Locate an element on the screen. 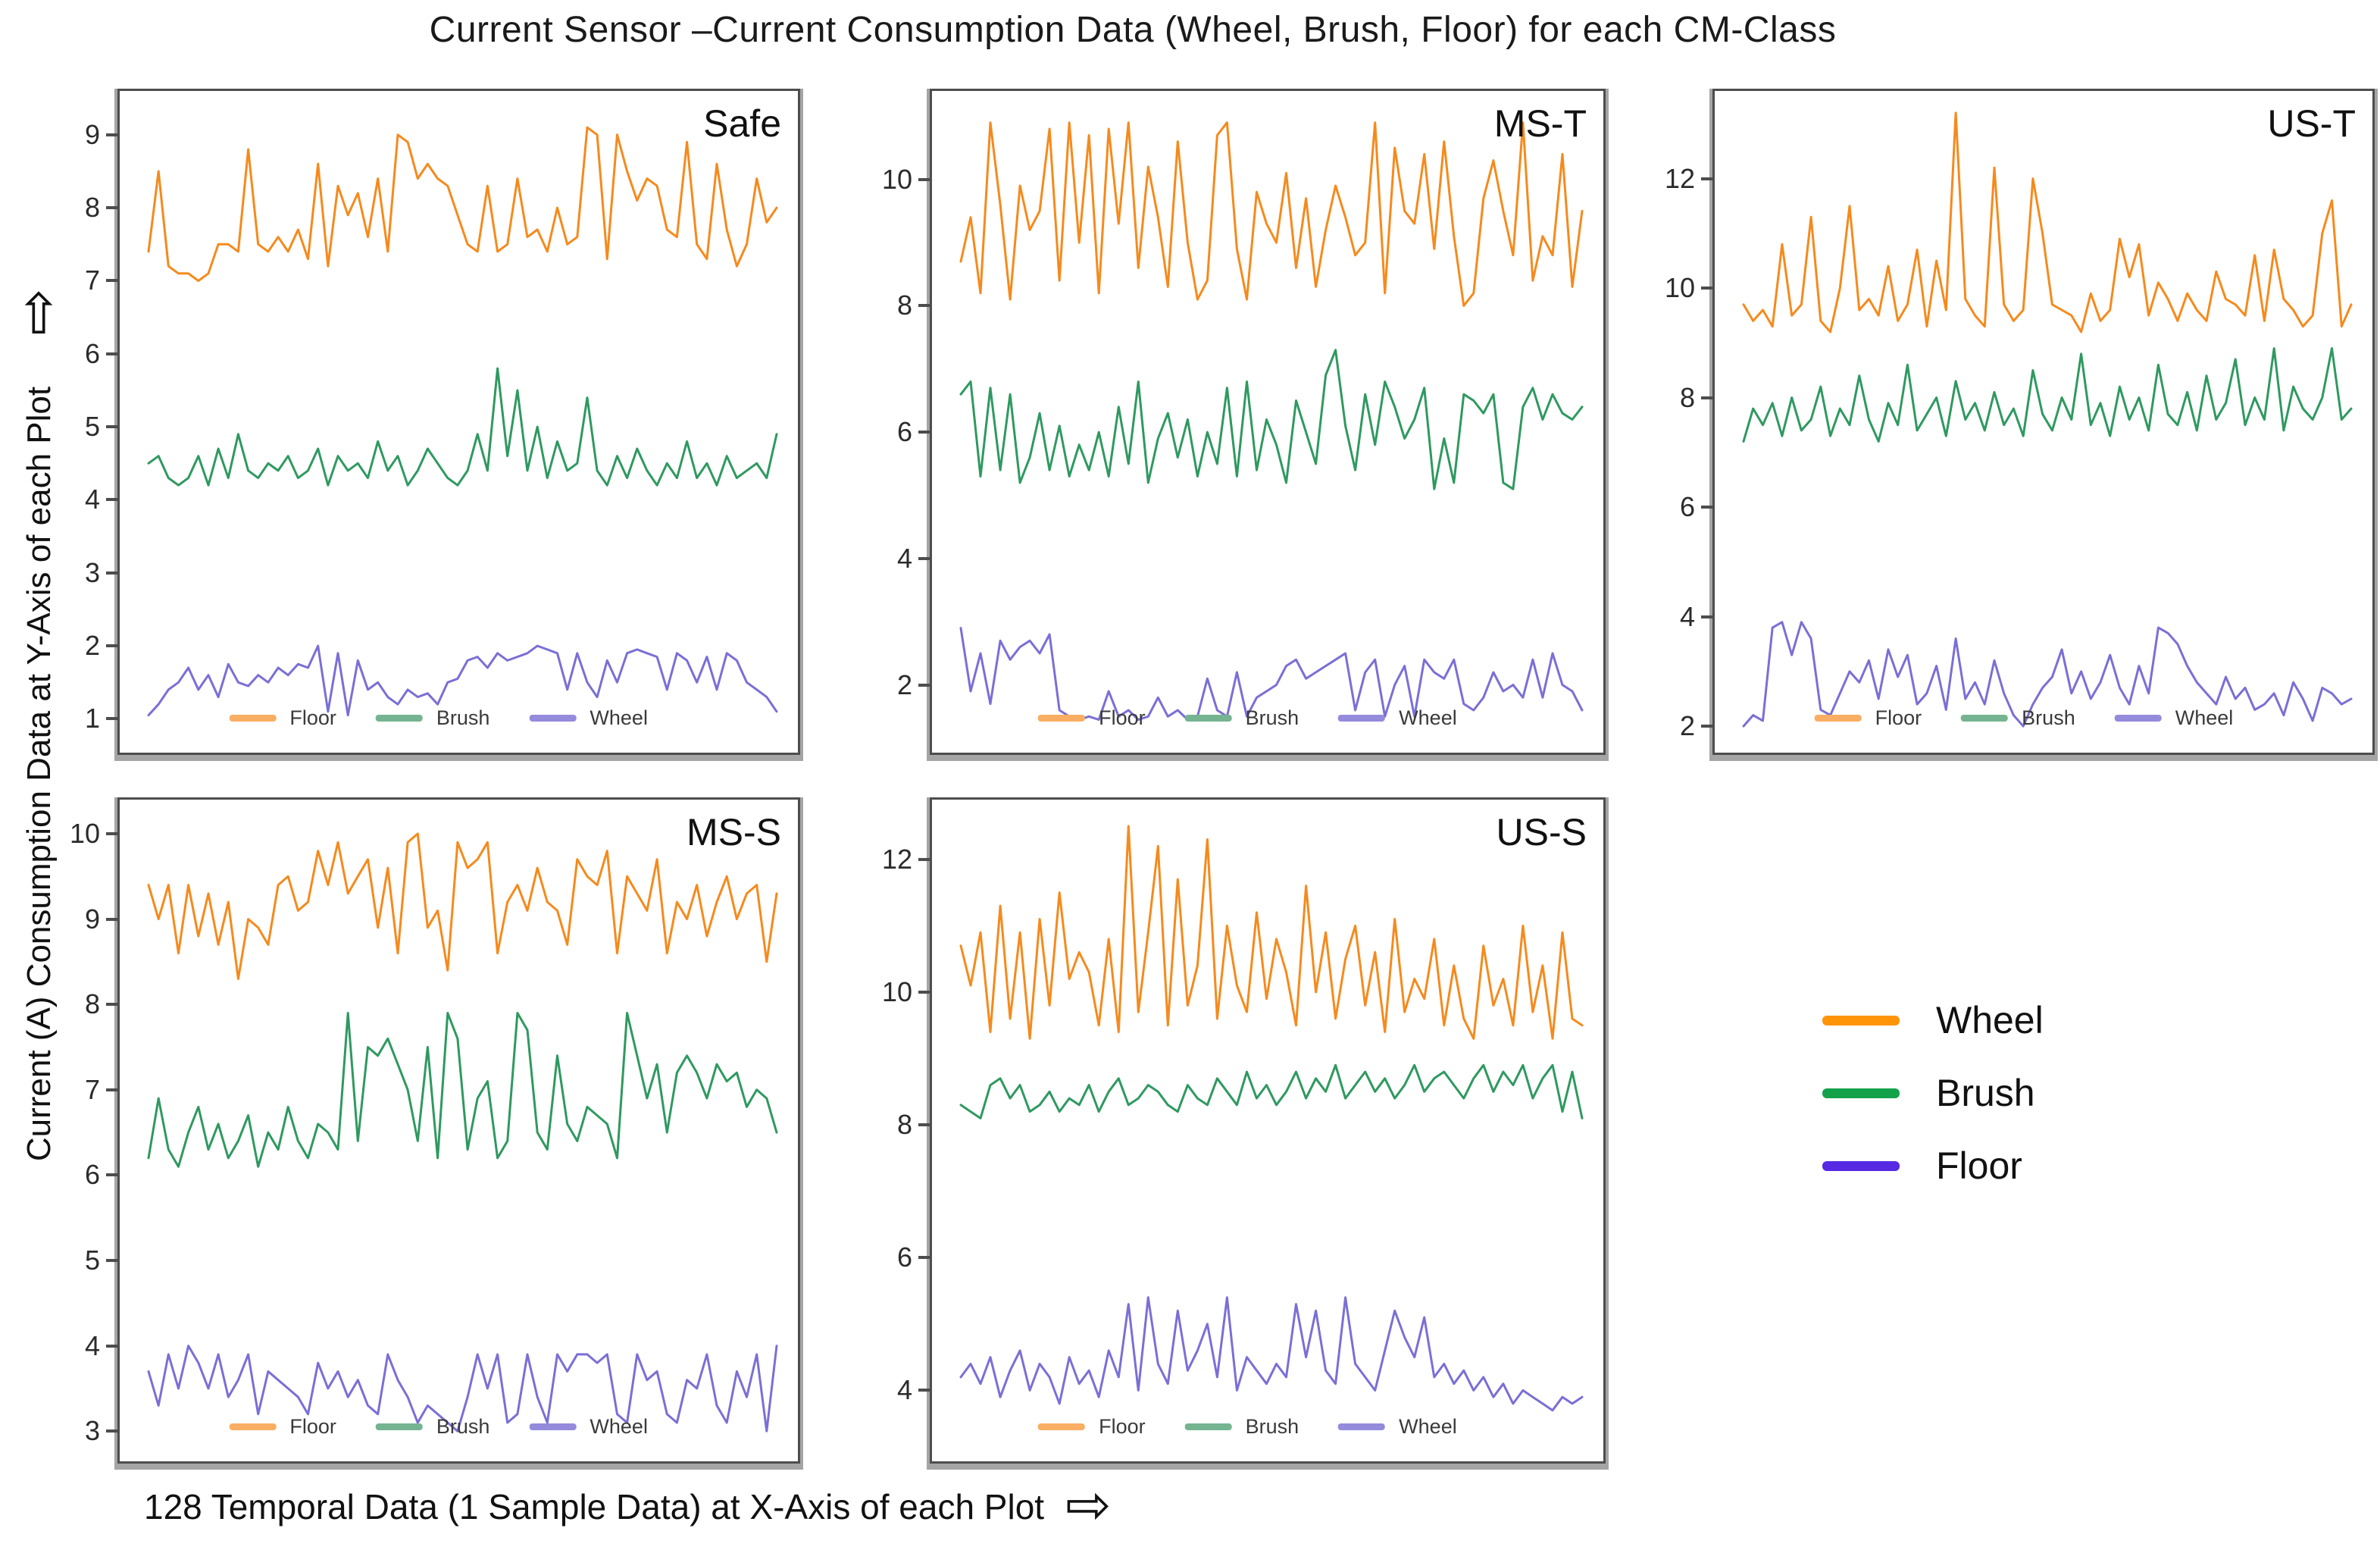 This screenshot has width=2380, height=1550. subplot-ms-t: MS-T Floor Brush Wheel 2 4 6 8 10 is located at coordinates (1244, 422).